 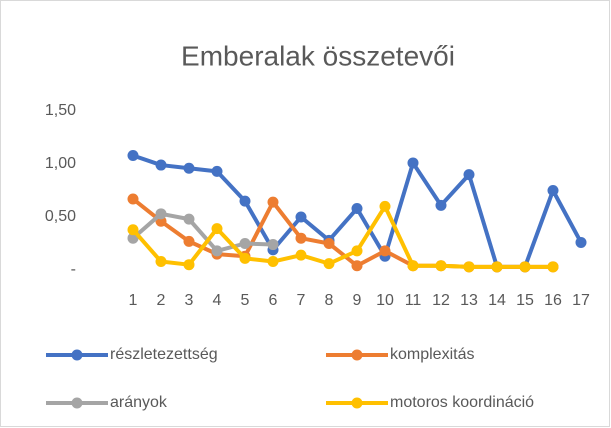 What do you see at coordinates (273, 300) in the screenshot?
I see `x-tick-label: 6` at bounding box center [273, 300].